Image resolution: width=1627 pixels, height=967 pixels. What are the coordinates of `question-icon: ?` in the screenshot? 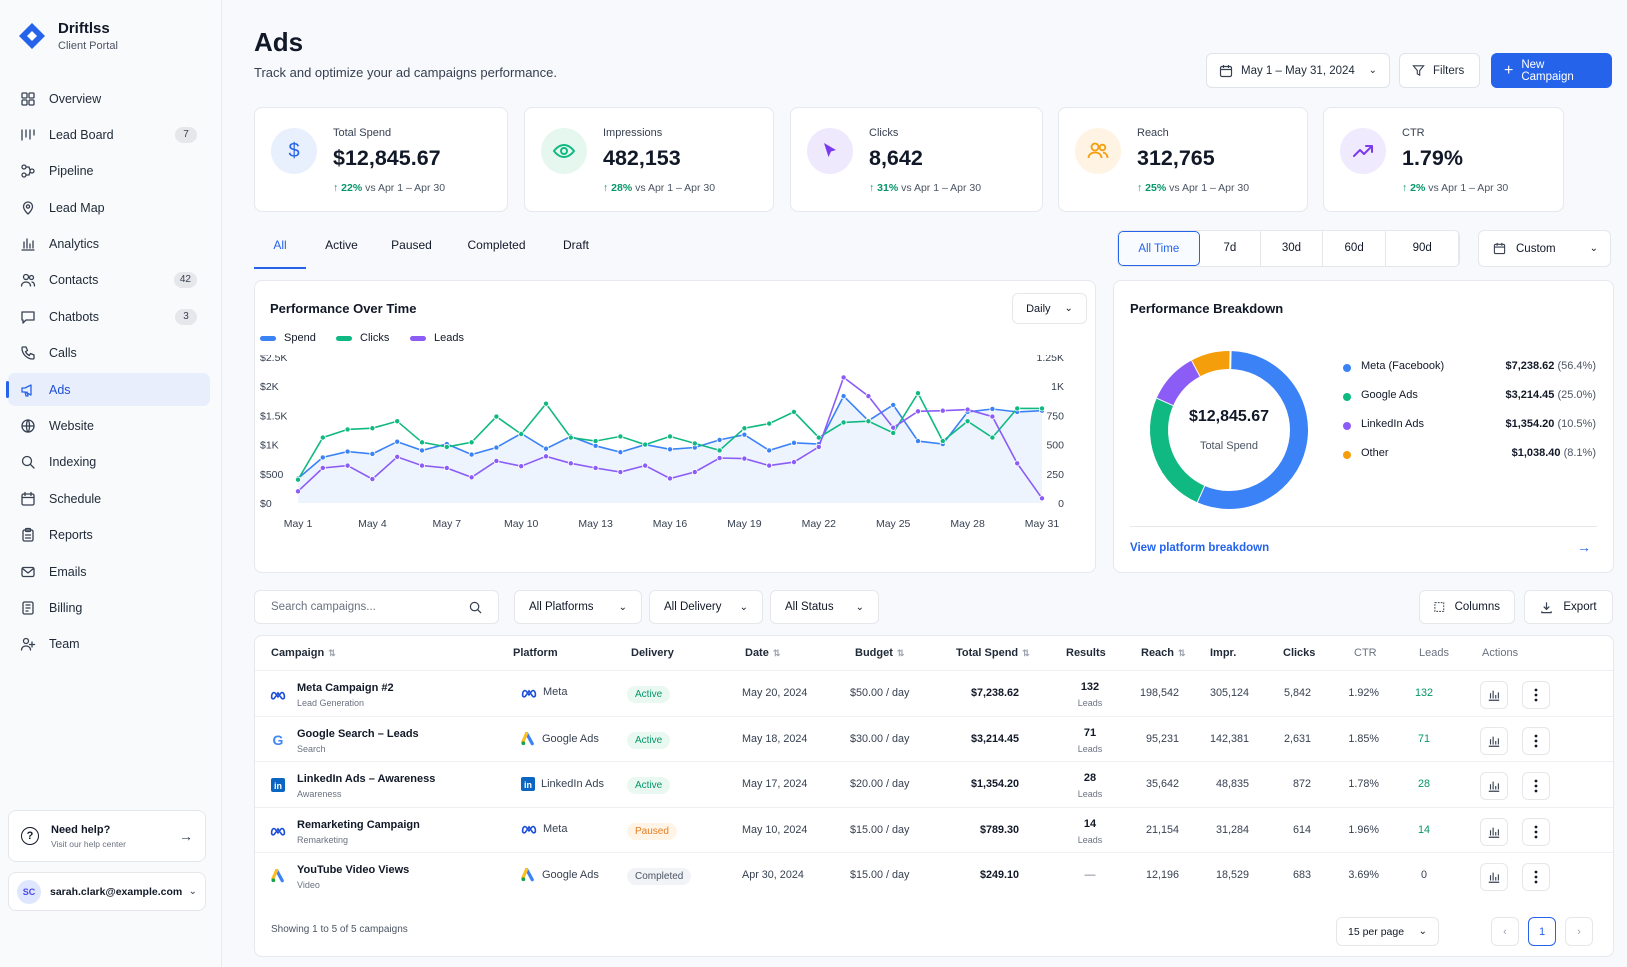 It's located at (30, 836).